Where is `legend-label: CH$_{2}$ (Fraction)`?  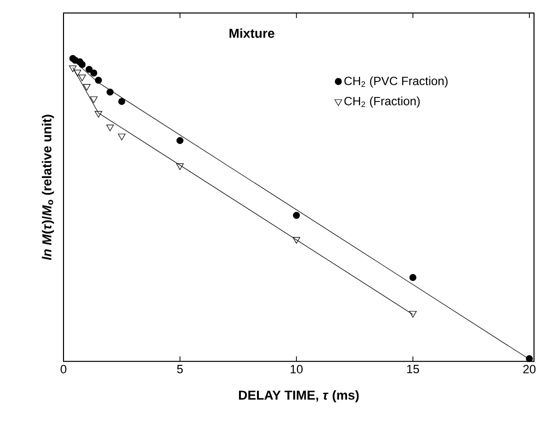 legend-label: CH$_{2}$ (Fraction) is located at coordinates (382, 102).